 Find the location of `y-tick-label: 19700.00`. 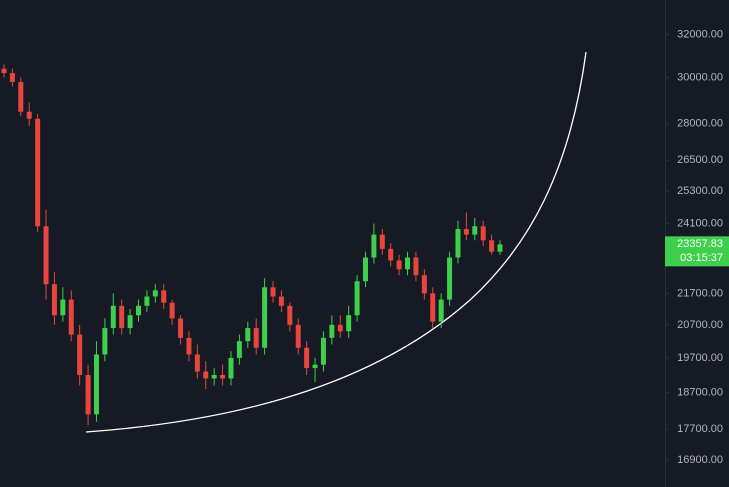

y-tick-label: 19700.00 is located at coordinates (700, 358).